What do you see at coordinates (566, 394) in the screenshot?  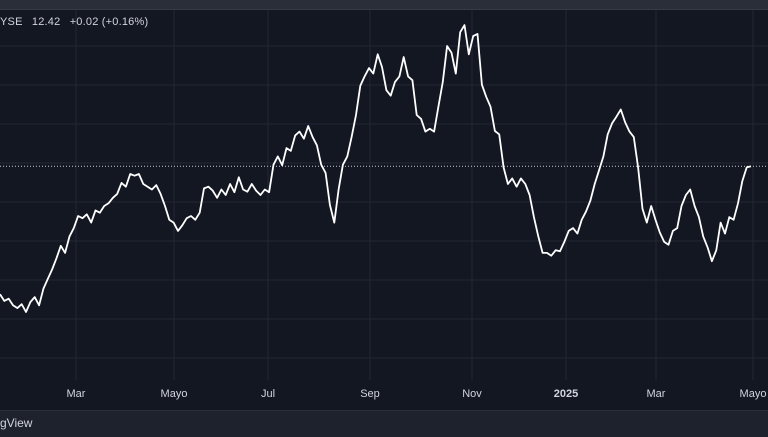 I see `x-tick-label: 2025` at bounding box center [566, 394].